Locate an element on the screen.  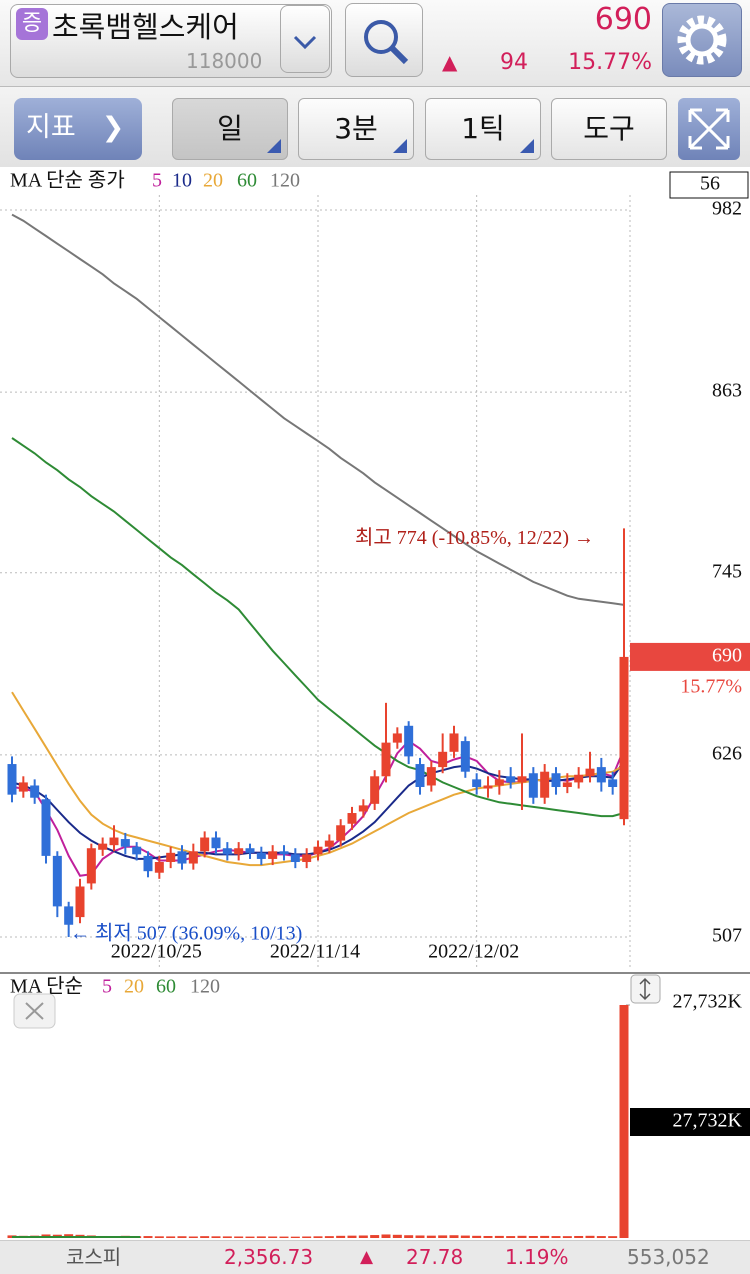
footer: 코스피 2,356.73 ▲ 27.78 1.19% 553,052 is located at coordinates (375, 1257).